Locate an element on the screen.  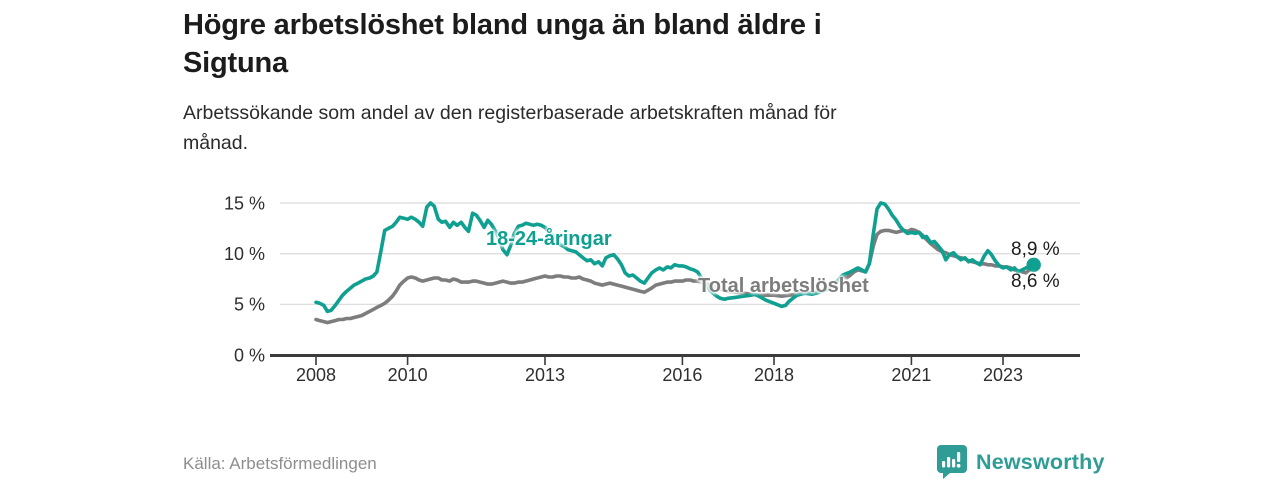
x-tick-label: 2010 is located at coordinates (408, 375).